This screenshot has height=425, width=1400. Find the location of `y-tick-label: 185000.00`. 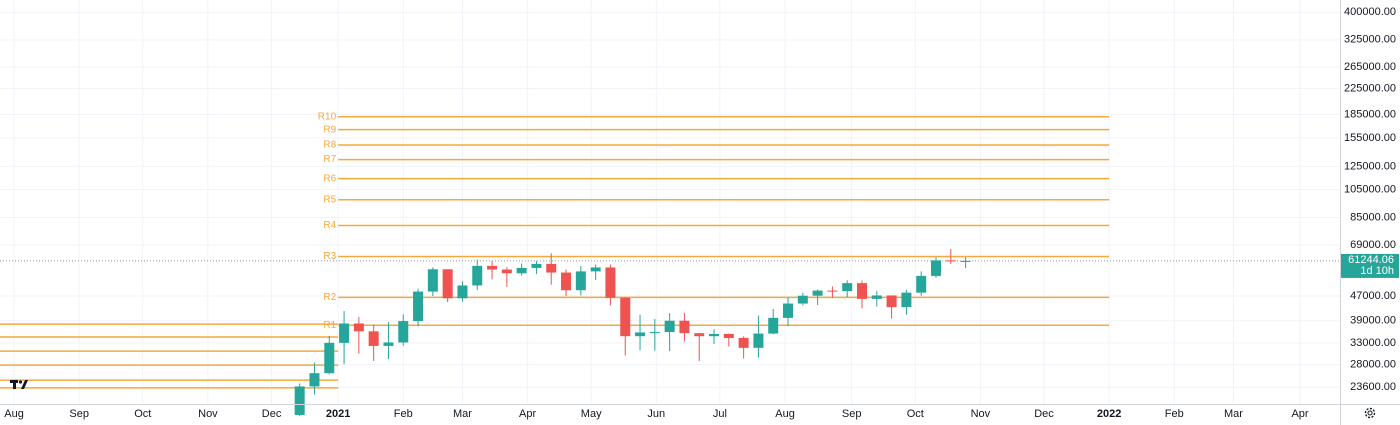

y-tick-label: 185000.00 is located at coordinates (1370, 114).